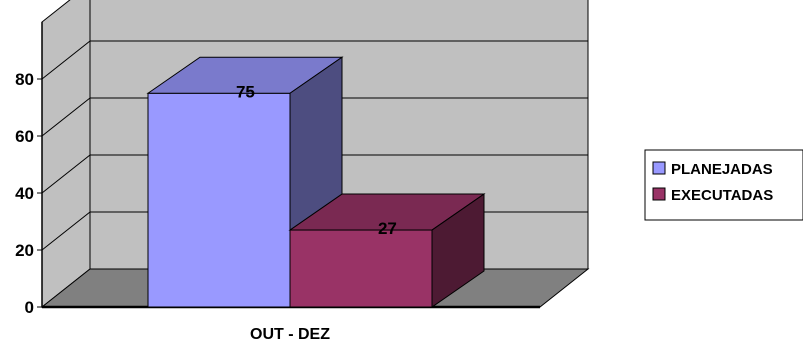 This screenshot has width=803, height=346. I want to click on y-tick-label: 80, so click(24, 79).